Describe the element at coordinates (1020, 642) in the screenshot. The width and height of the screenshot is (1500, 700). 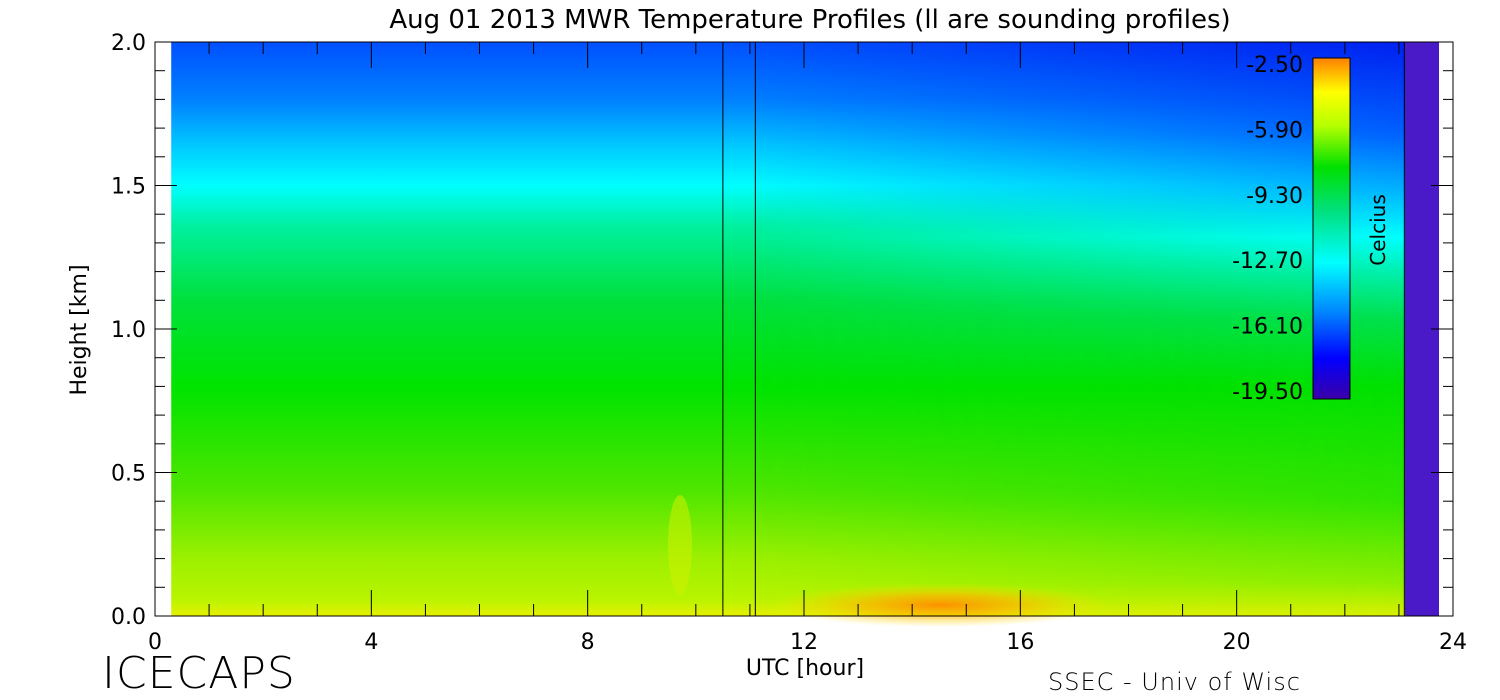
I see `x-tick-label: 16` at that location.